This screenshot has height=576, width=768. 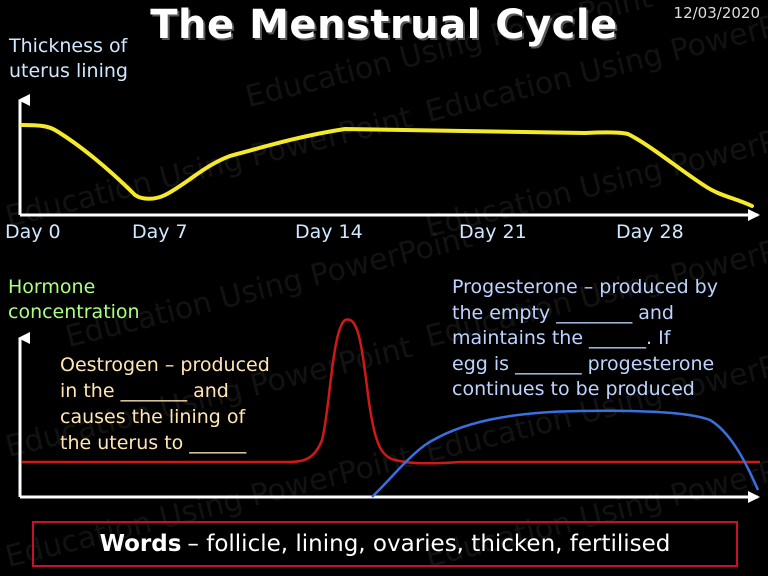 I want to click on progesterone-curve, so click(x=565, y=453).